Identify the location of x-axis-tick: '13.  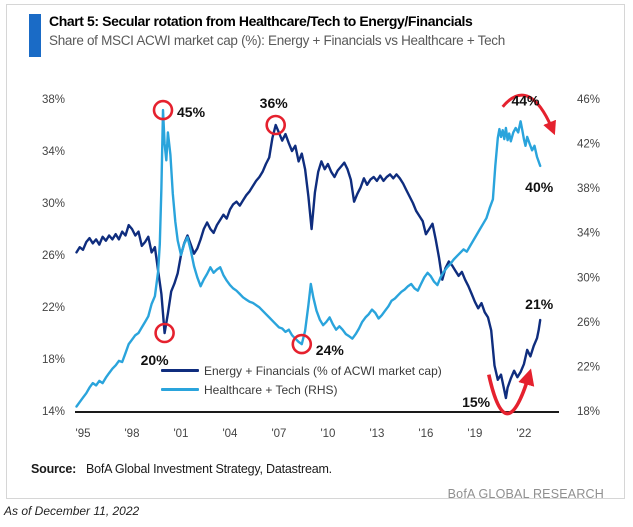
(376, 434).